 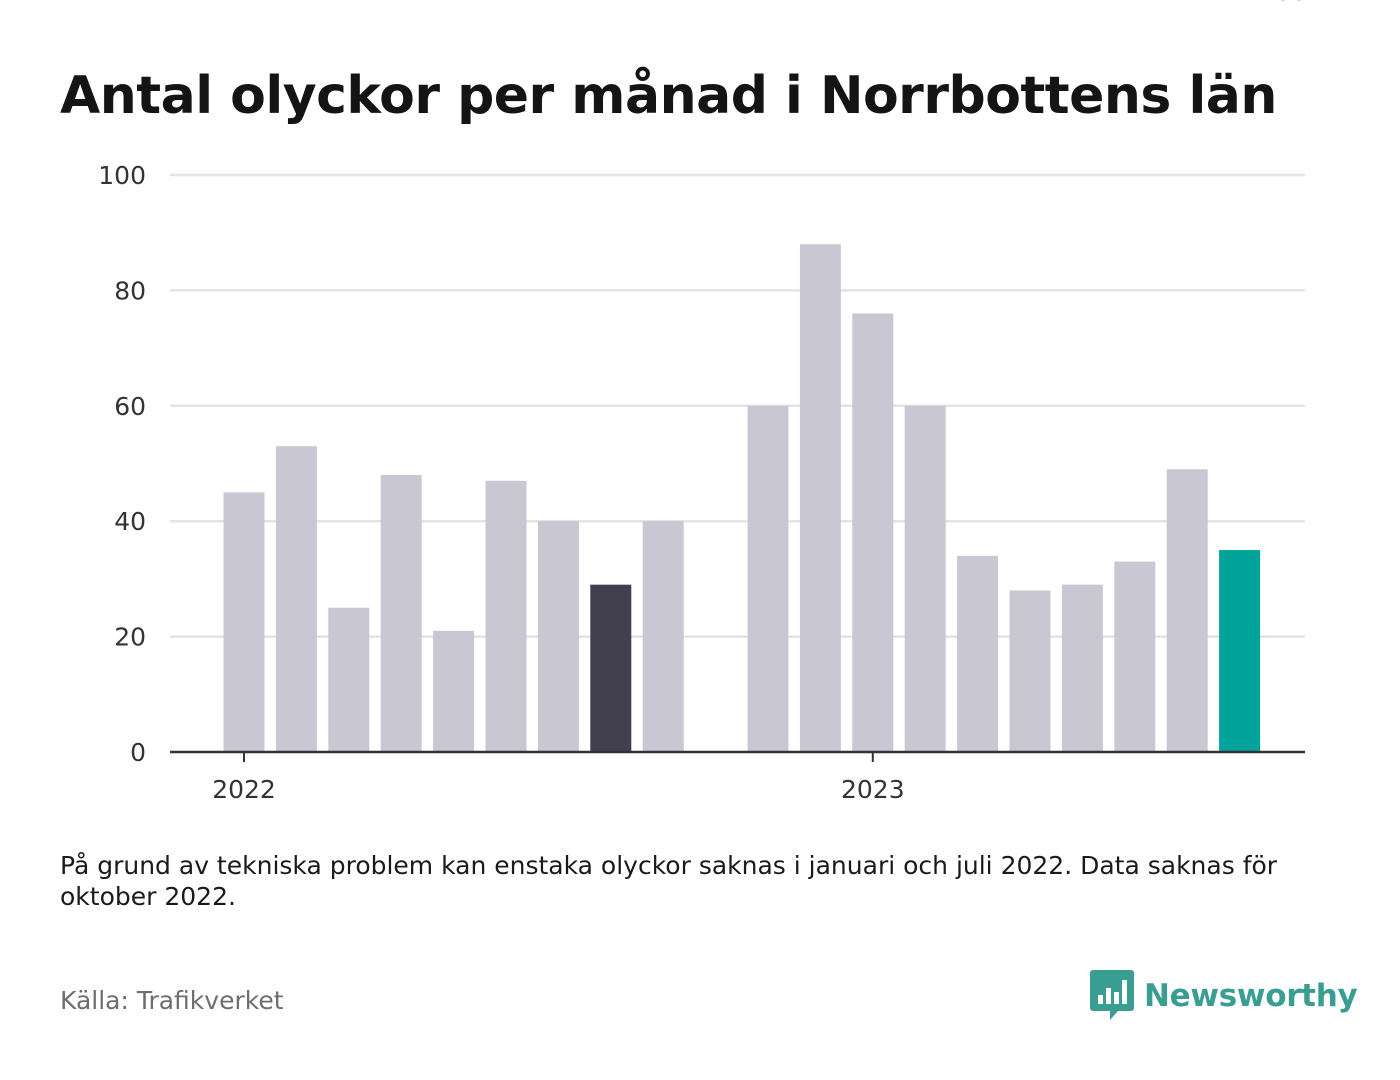 I want to click on y-tick-label: 60, so click(x=130, y=406).